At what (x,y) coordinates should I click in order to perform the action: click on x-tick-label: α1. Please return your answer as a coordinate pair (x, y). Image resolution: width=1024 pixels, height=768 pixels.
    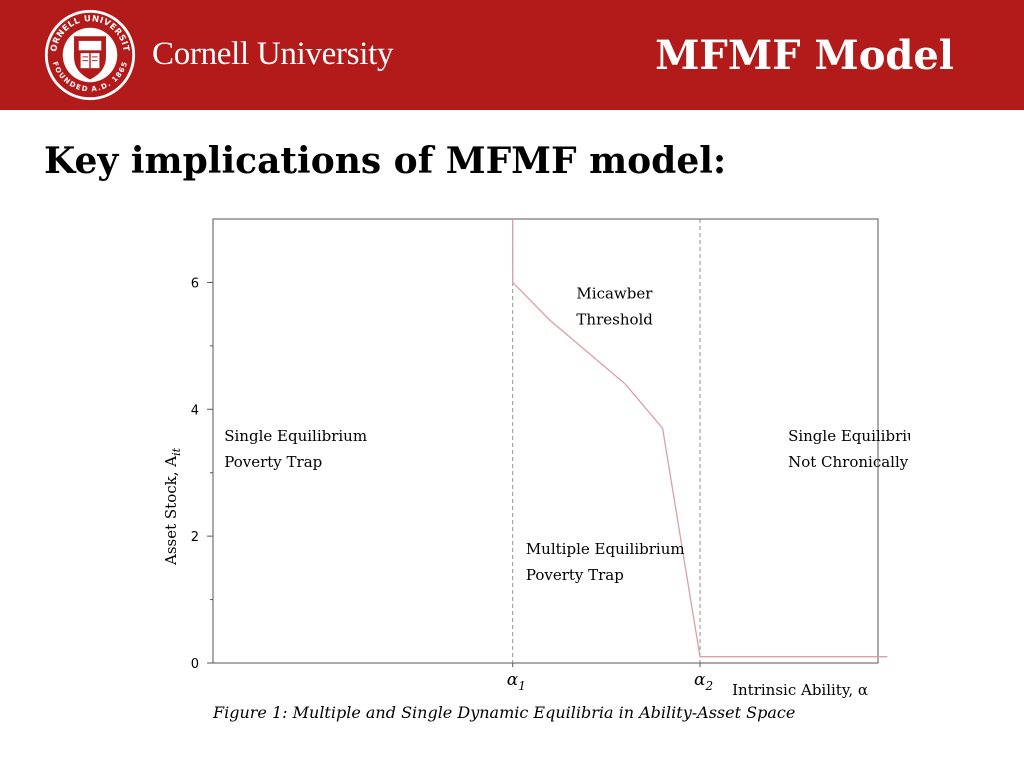
    Looking at the image, I should click on (516, 681).